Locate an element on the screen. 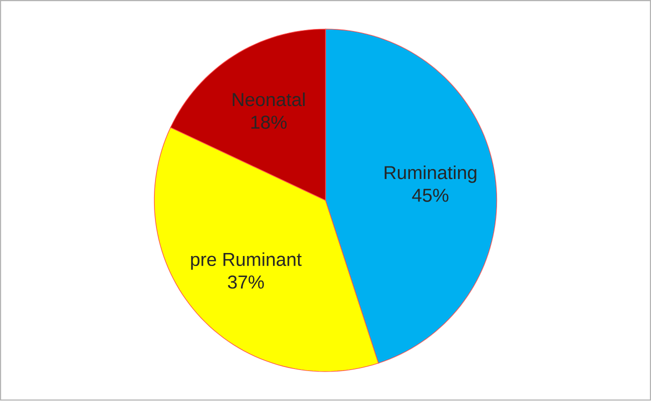 The image size is (651, 401). slice-label: Neonatal is located at coordinates (268, 99).